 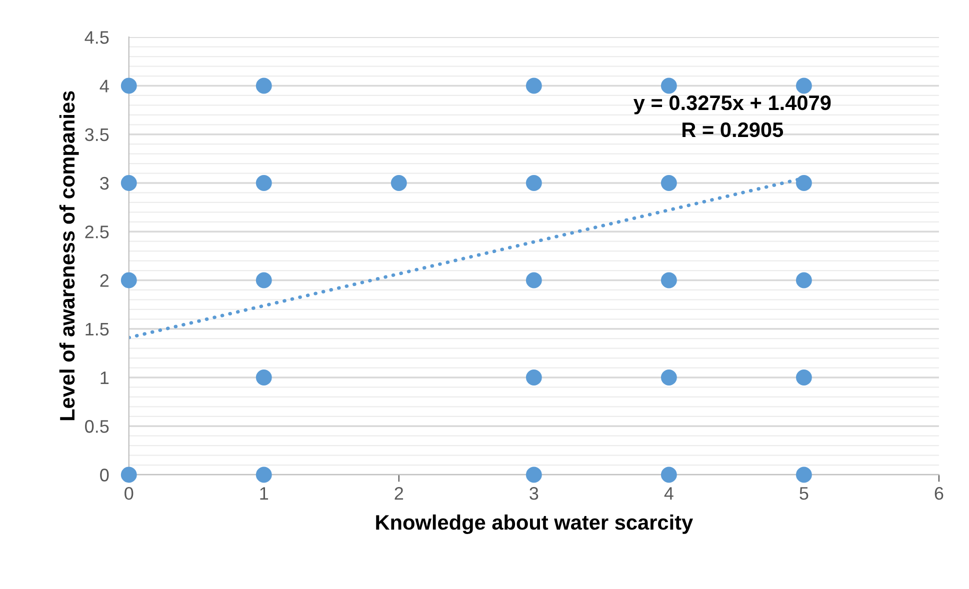 I want to click on y-tick-label: 3, so click(x=104, y=183).